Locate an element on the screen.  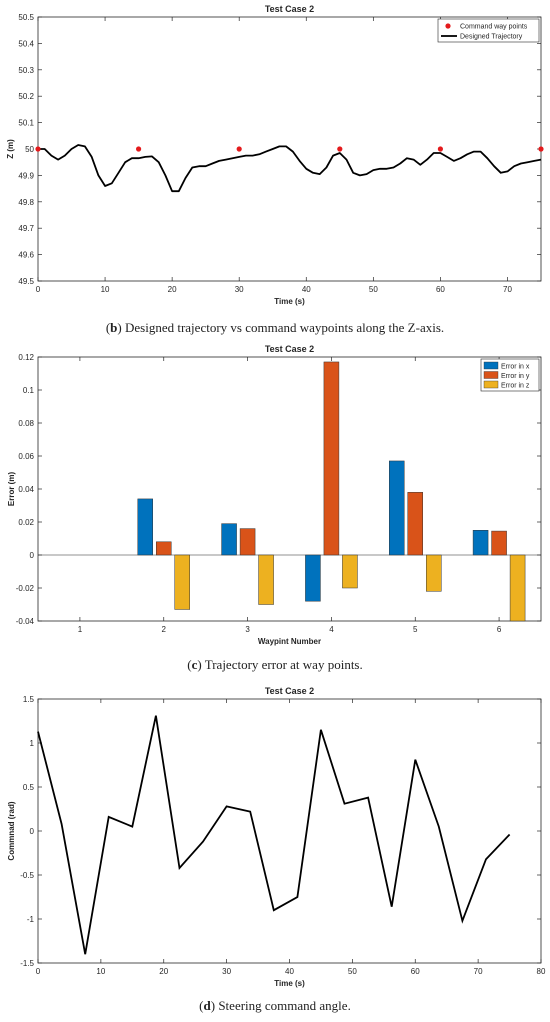
caption-c: (c) Trajectory error at way points. is located at coordinates (275, 664).